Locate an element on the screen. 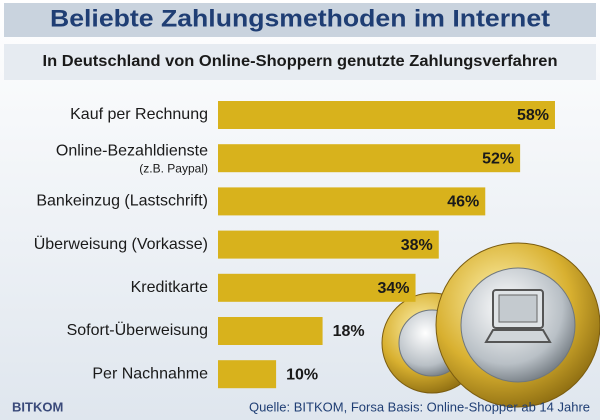 This screenshot has height=420, width=600. logo: BITKOM is located at coordinates (37, 406).